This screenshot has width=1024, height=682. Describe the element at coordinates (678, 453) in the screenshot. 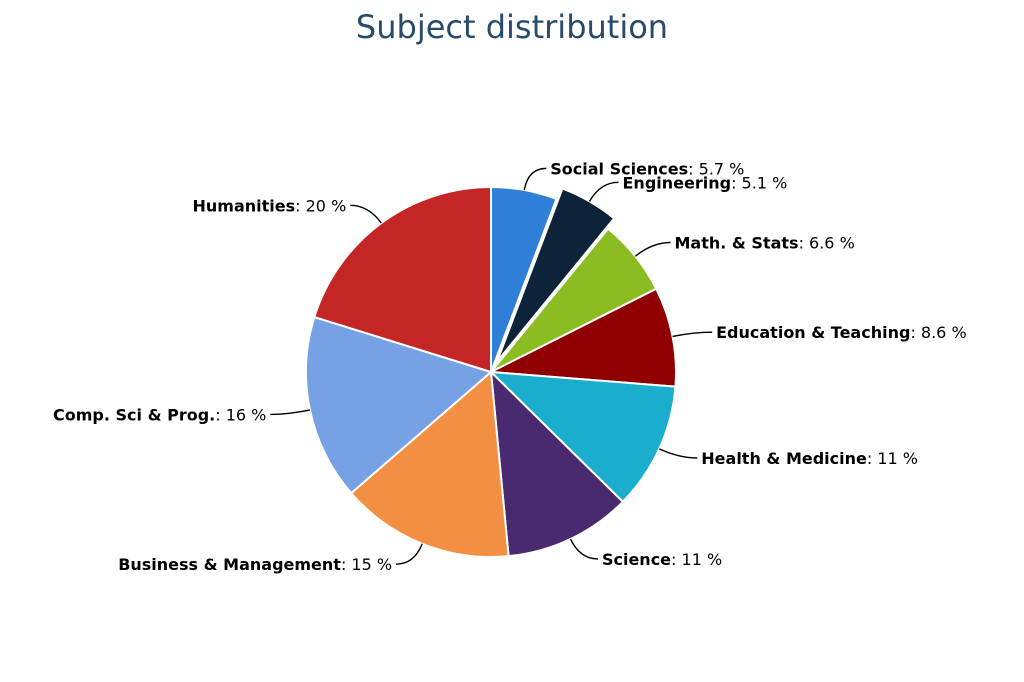

I see `connector-health-medicine` at that location.